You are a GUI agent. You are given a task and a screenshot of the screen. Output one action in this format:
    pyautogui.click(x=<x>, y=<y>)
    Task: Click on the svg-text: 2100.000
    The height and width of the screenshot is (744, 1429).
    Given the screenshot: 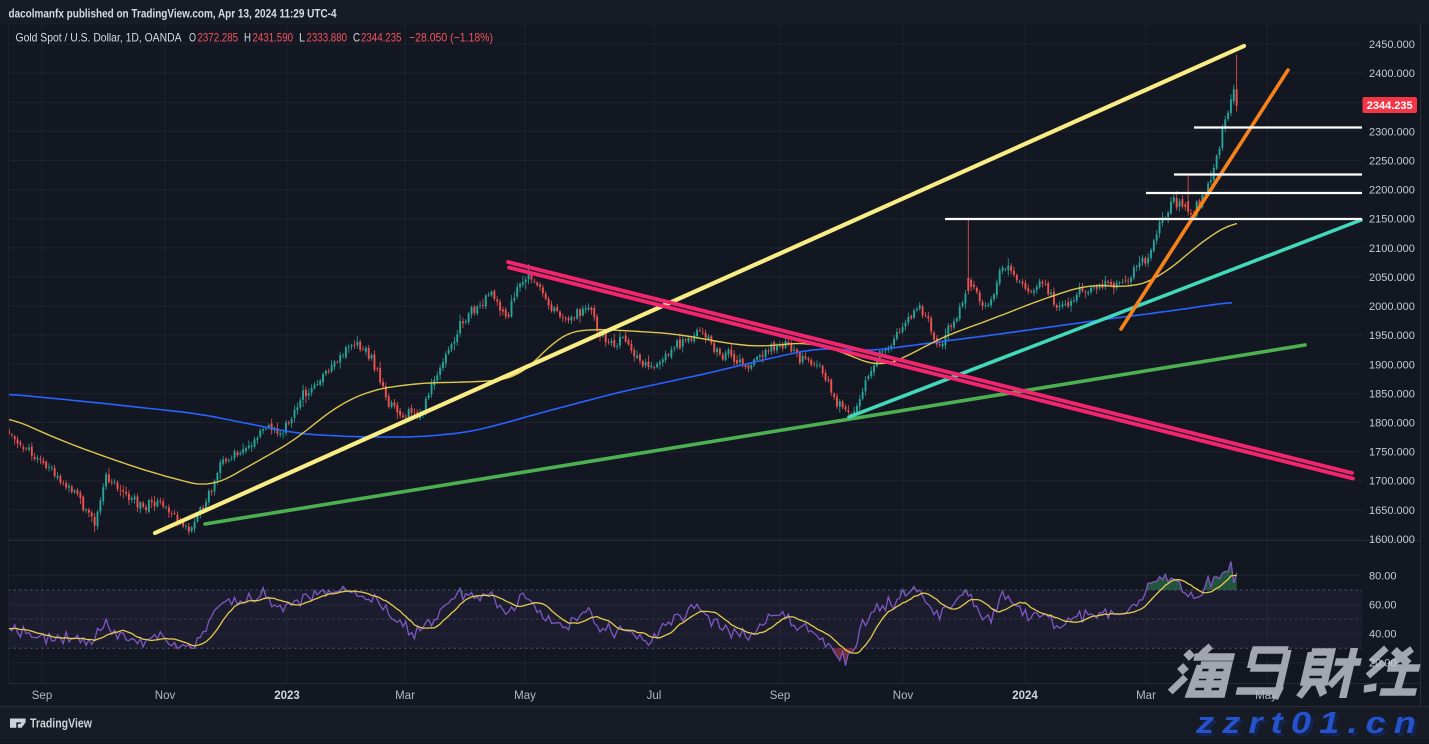 What is the action you would take?
    pyautogui.click(x=1392, y=249)
    